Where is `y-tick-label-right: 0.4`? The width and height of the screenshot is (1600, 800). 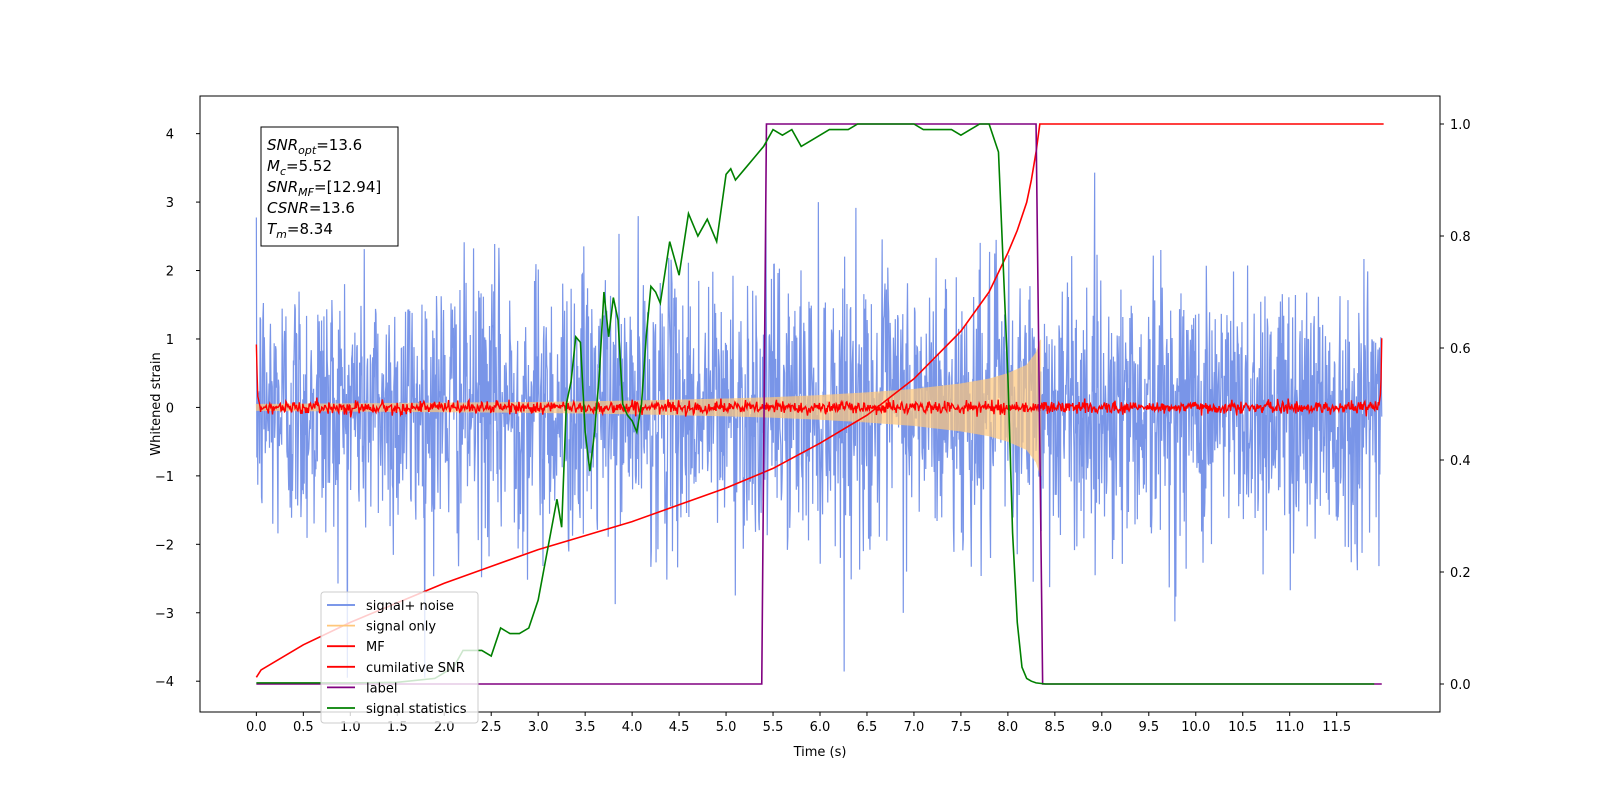 y-tick-label-right: 0.4 is located at coordinates (1460, 461).